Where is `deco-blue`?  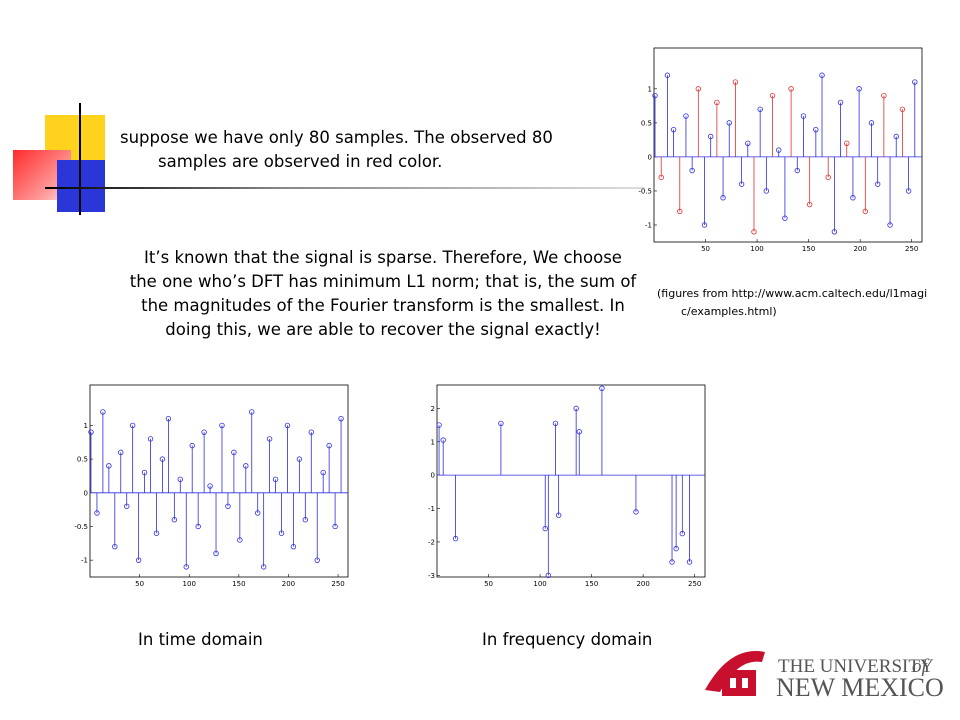 deco-blue is located at coordinates (81, 186).